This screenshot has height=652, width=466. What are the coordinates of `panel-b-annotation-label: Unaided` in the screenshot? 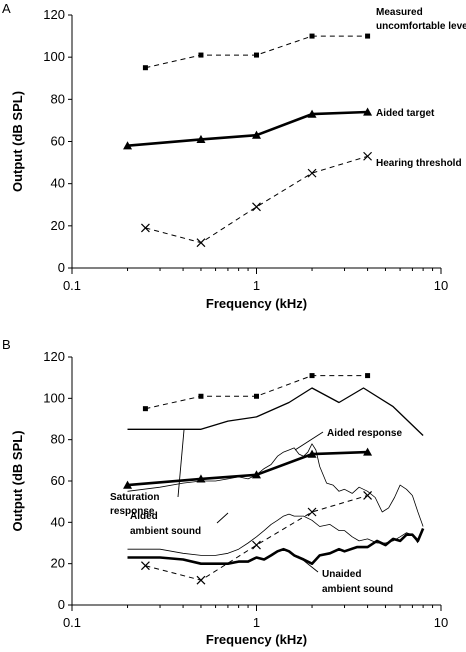 It's located at (341, 574).